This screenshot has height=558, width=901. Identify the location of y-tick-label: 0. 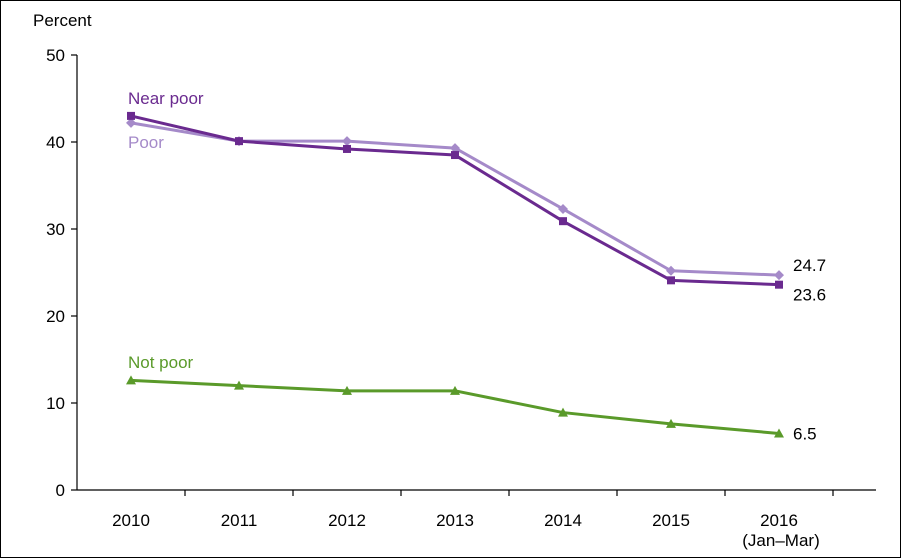
(60, 490).